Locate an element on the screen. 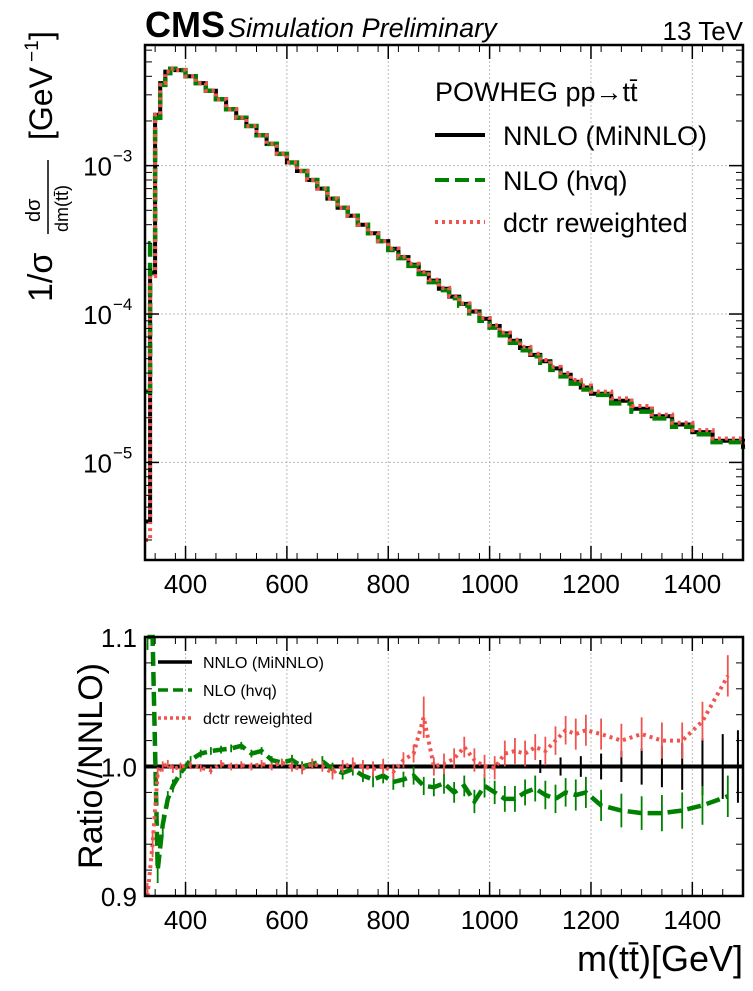 This screenshot has width=753, height=991. ratio-xtick-label: 800 is located at coordinates (388, 920).